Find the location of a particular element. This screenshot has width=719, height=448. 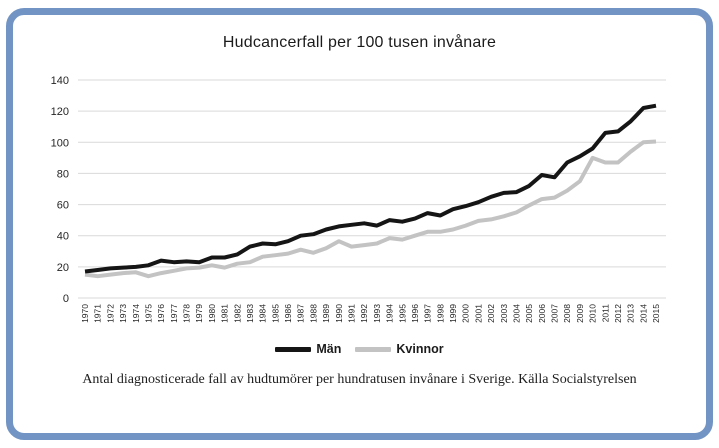

y-tick-label: 100 is located at coordinates (60, 143).